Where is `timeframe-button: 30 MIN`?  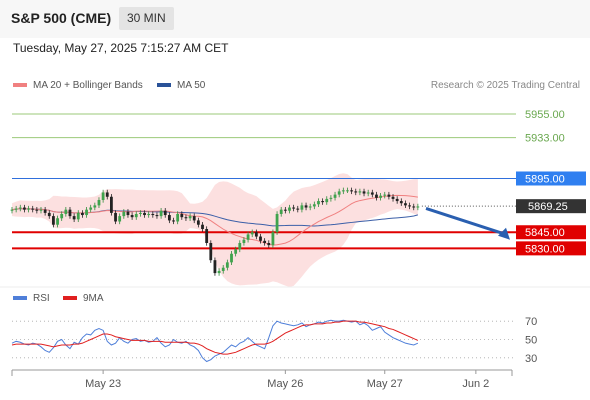
timeframe-button: 30 MIN is located at coordinates (146, 18).